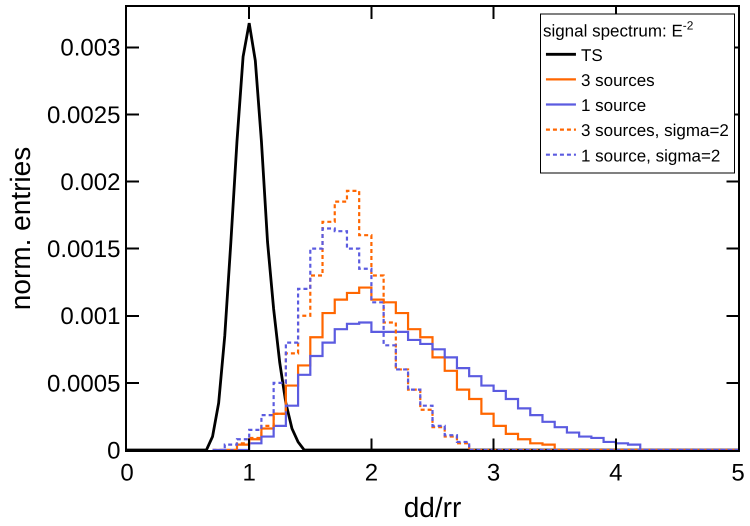 This screenshot has width=750, height=526. What do you see at coordinates (493, 473) in the screenshot?
I see `x-tick-label: 3` at bounding box center [493, 473].